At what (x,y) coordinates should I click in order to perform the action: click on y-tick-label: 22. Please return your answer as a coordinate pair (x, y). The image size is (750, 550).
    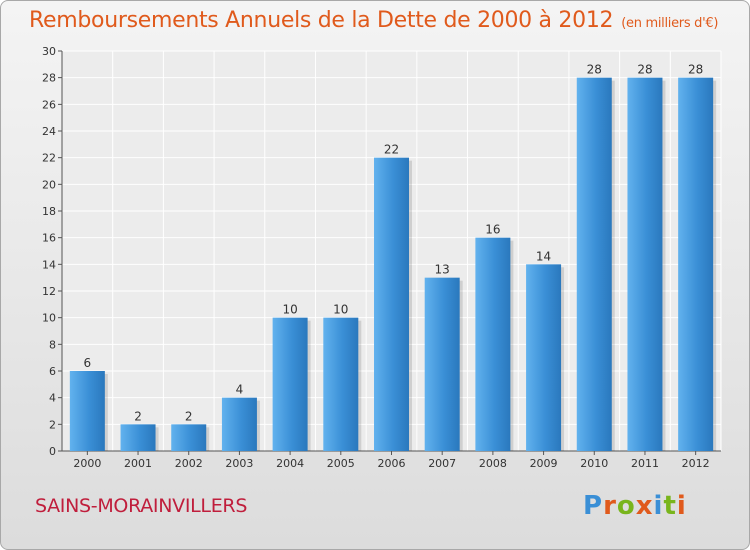
    Looking at the image, I should click on (49, 158).